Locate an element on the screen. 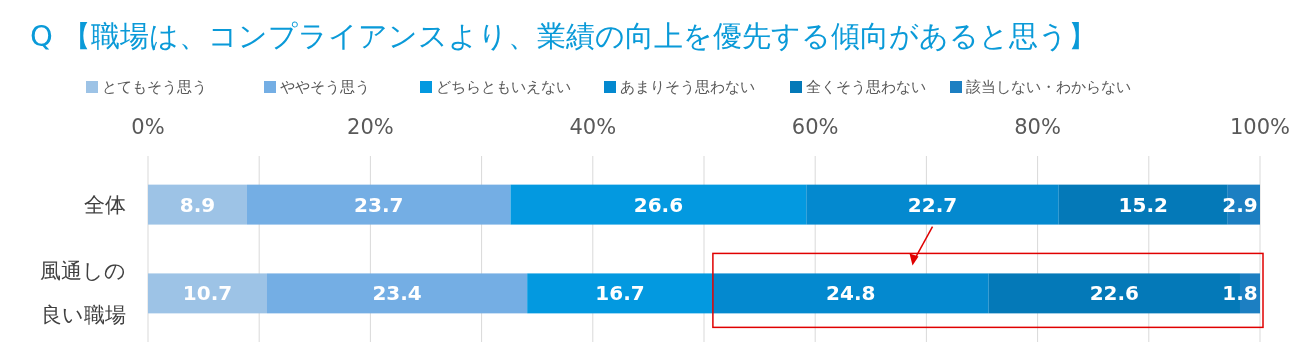 The image size is (1312, 358). x-tick-label: 40% is located at coordinates (593, 127).